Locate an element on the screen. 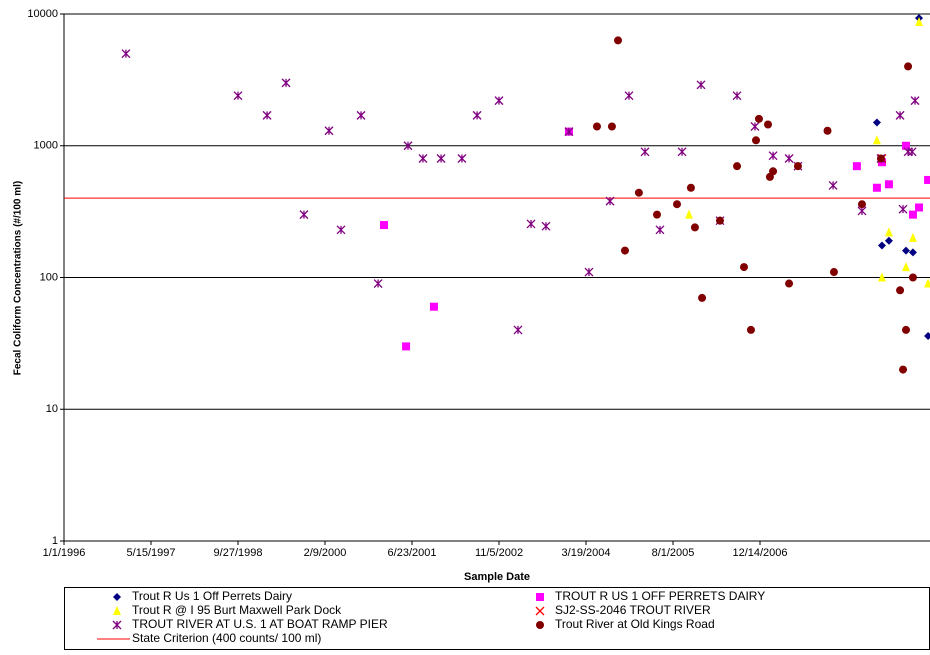  legend-label: Trout R @ I 95 Burt Maxwell Park Dock is located at coordinates (237, 610).